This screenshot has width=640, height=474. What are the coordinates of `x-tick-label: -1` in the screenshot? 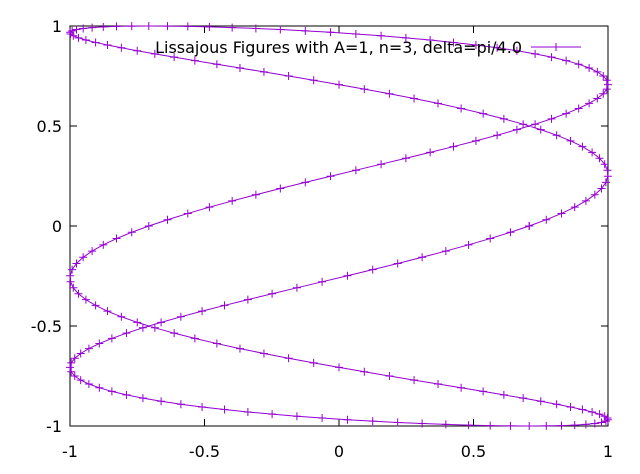 It's located at (70, 451).